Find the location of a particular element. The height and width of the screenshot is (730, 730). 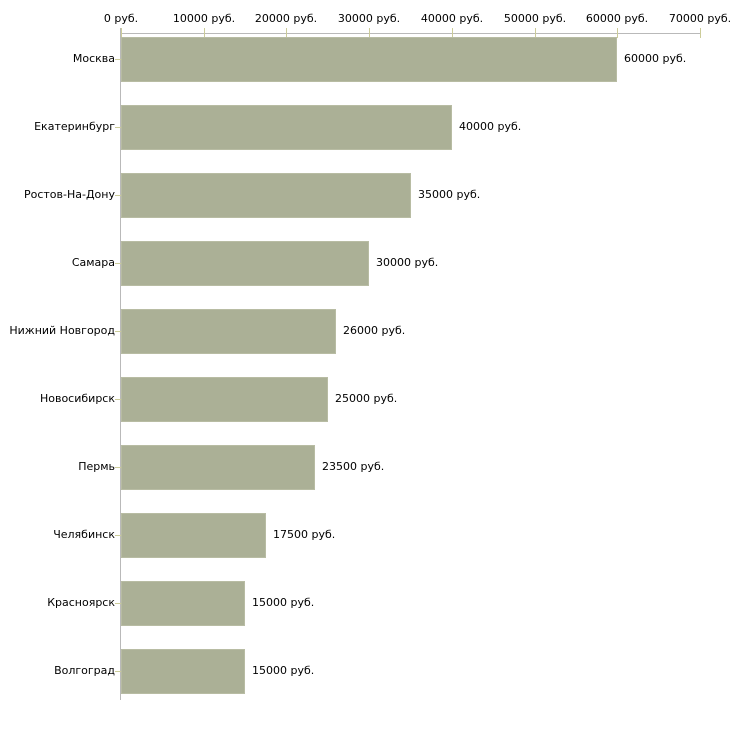

x-axis-tick-label: 50000 руб. is located at coordinates (535, 18).